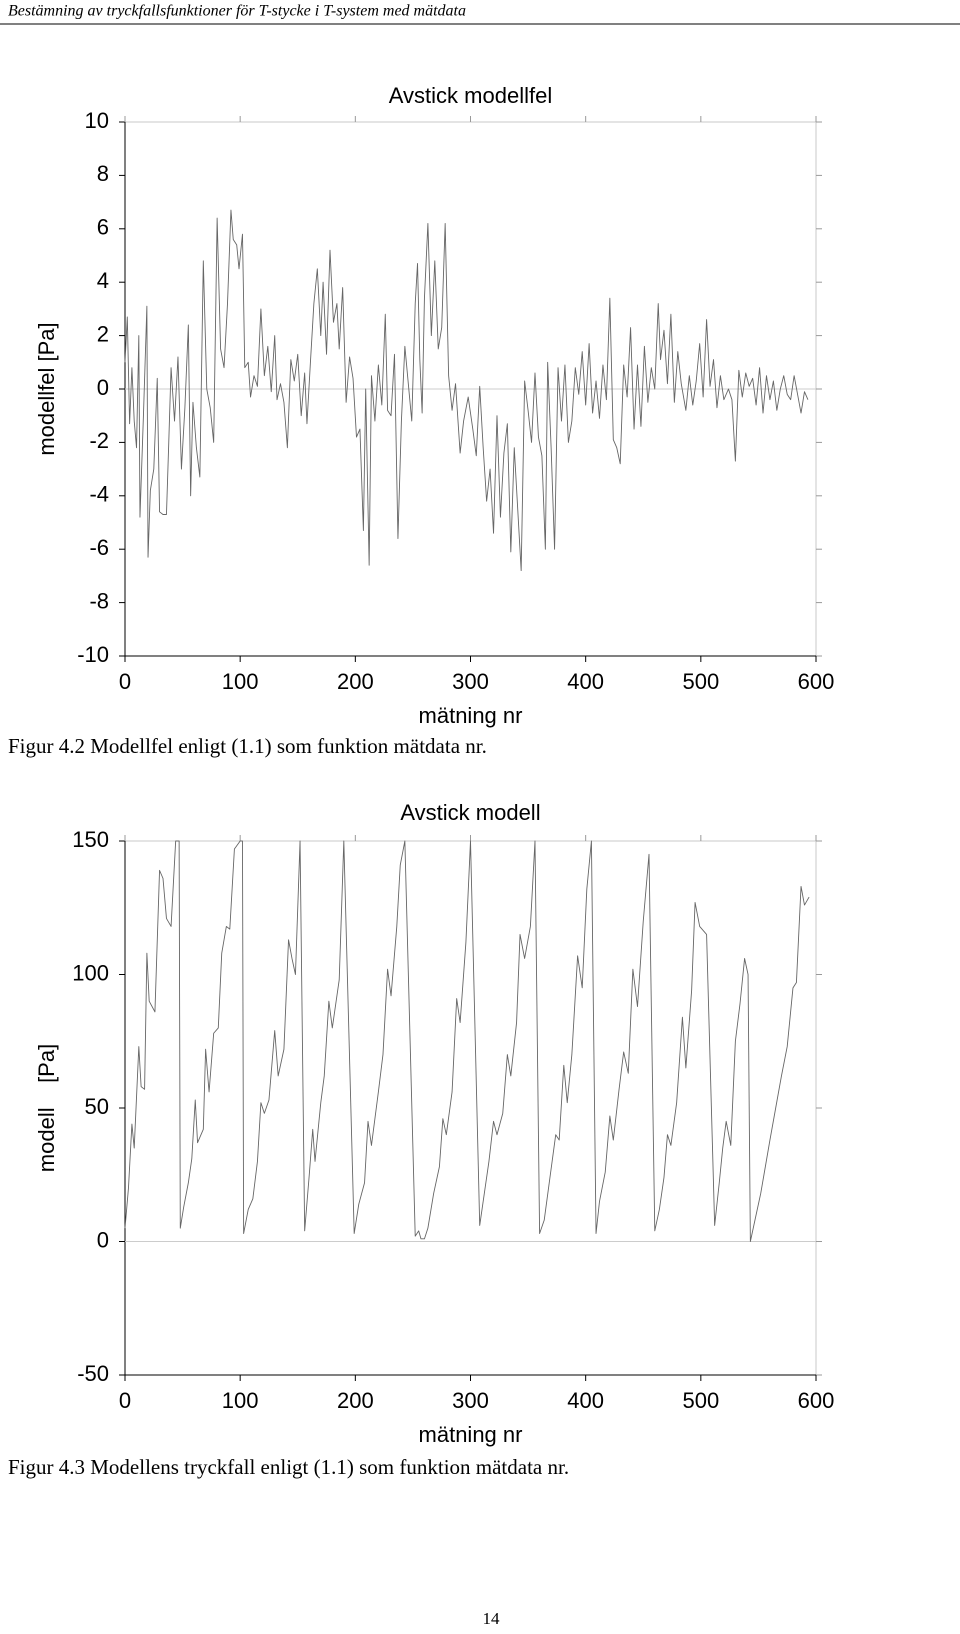 The image size is (960, 1634). I want to click on y-tick-label: -50, so click(93, 1373).